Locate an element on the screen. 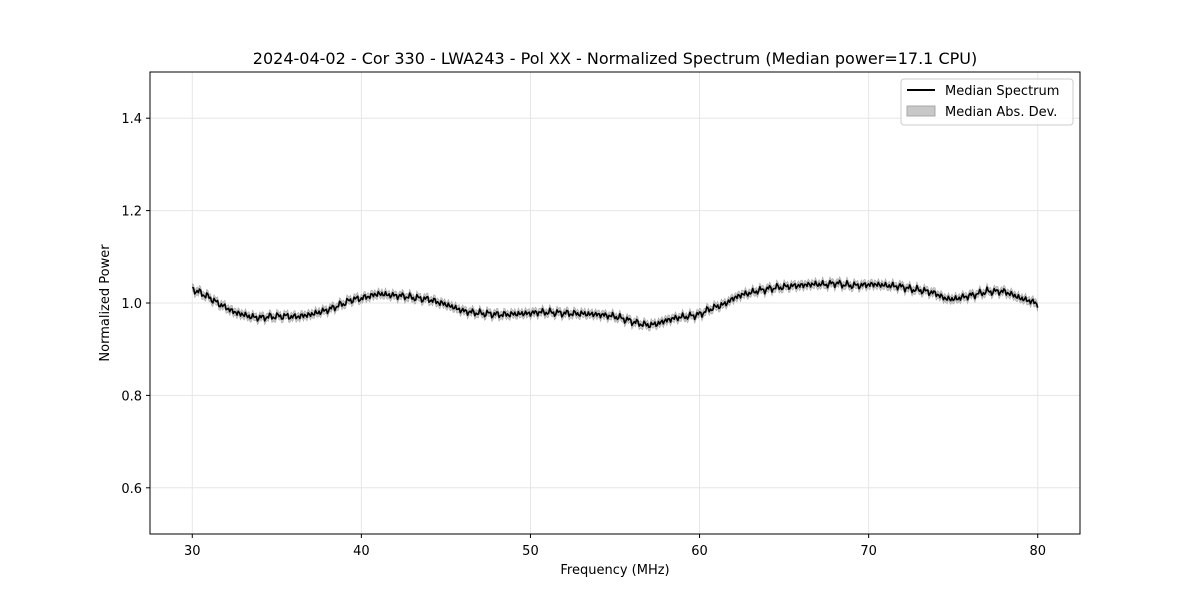 The image size is (1200, 600). legend-band-swatch is located at coordinates (921, 111).